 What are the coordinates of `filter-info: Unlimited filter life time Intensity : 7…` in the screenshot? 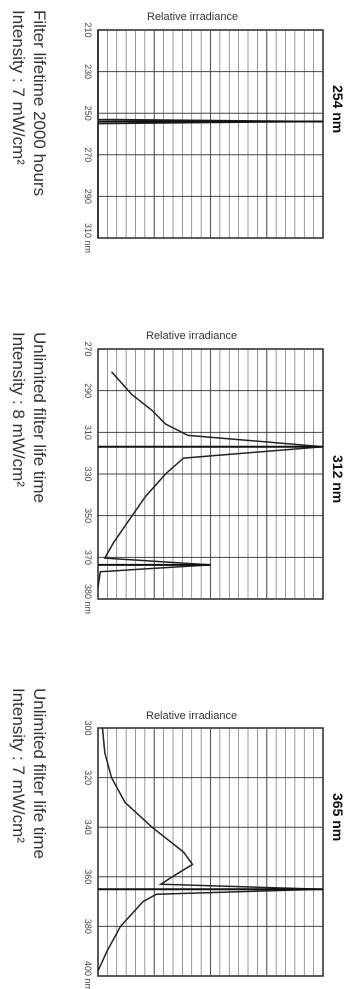 It's located at (29, 773).